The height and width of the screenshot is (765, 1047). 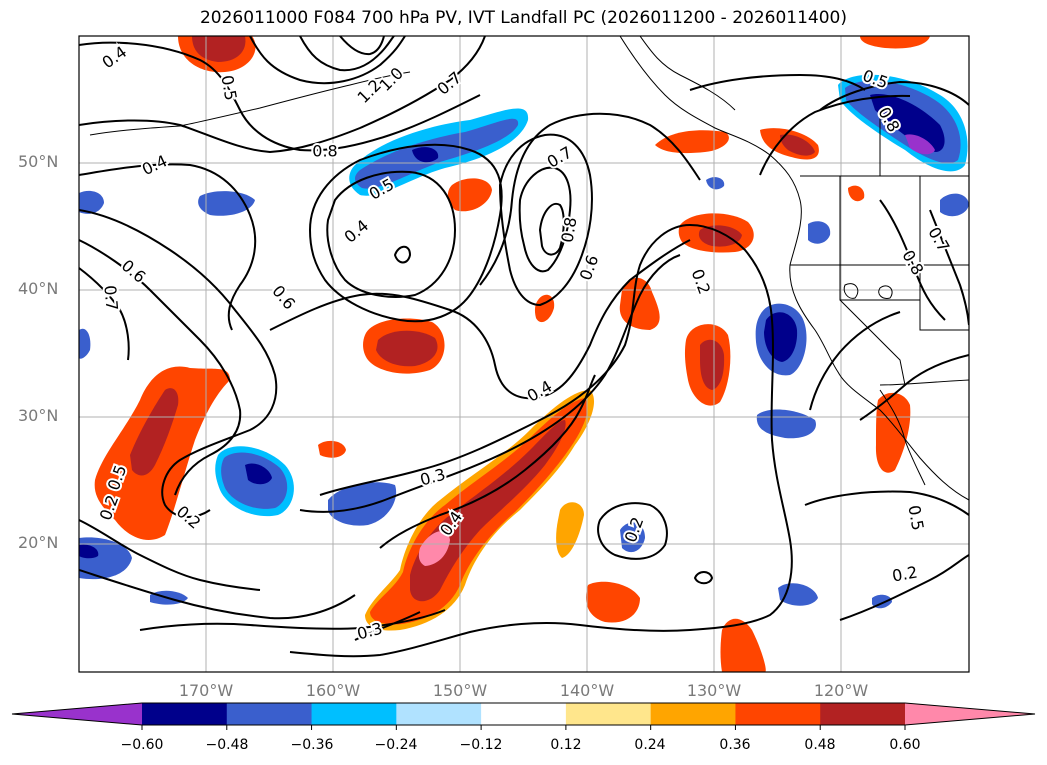 I want to click on colorbar-tick-label: −0.60, so click(x=142, y=745).